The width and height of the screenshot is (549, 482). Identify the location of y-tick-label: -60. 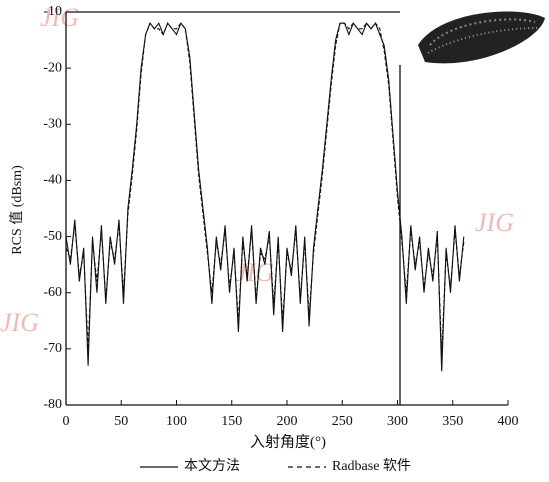
(52, 292).